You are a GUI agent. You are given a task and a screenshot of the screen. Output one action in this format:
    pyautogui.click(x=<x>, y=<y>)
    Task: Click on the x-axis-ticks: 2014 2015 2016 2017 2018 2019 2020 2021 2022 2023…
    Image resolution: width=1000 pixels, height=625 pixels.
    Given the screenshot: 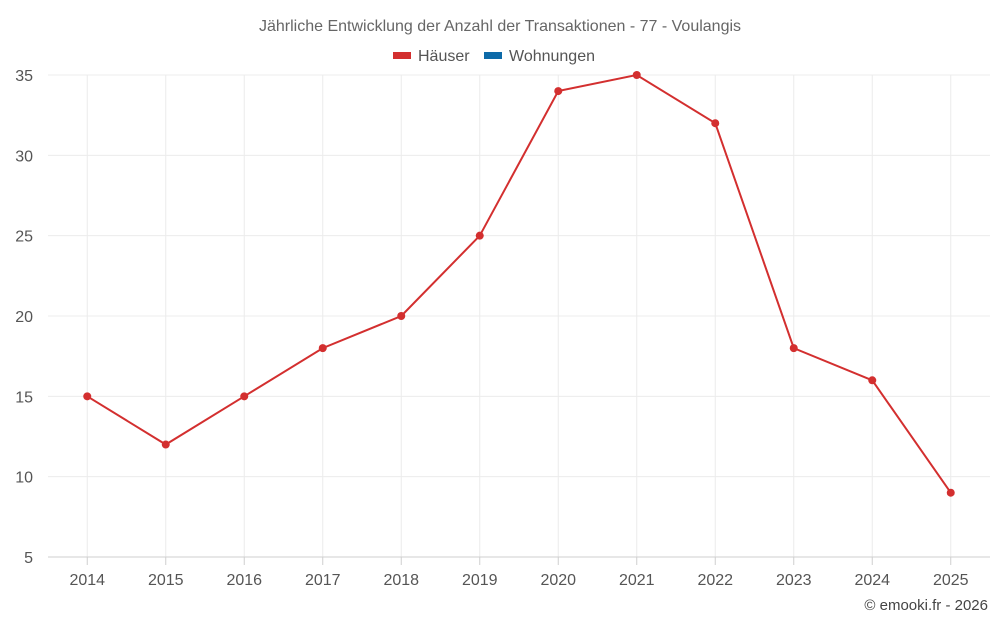 What is the action you would take?
    pyautogui.click(x=519, y=573)
    